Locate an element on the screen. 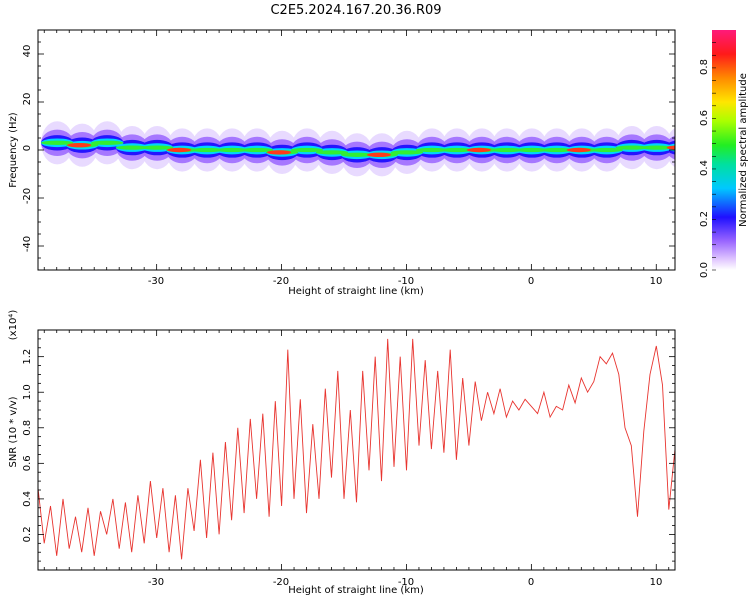 The height and width of the screenshot is (604, 750). spectrogram-y-tick-label: -40 is located at coordinates (27, 244).